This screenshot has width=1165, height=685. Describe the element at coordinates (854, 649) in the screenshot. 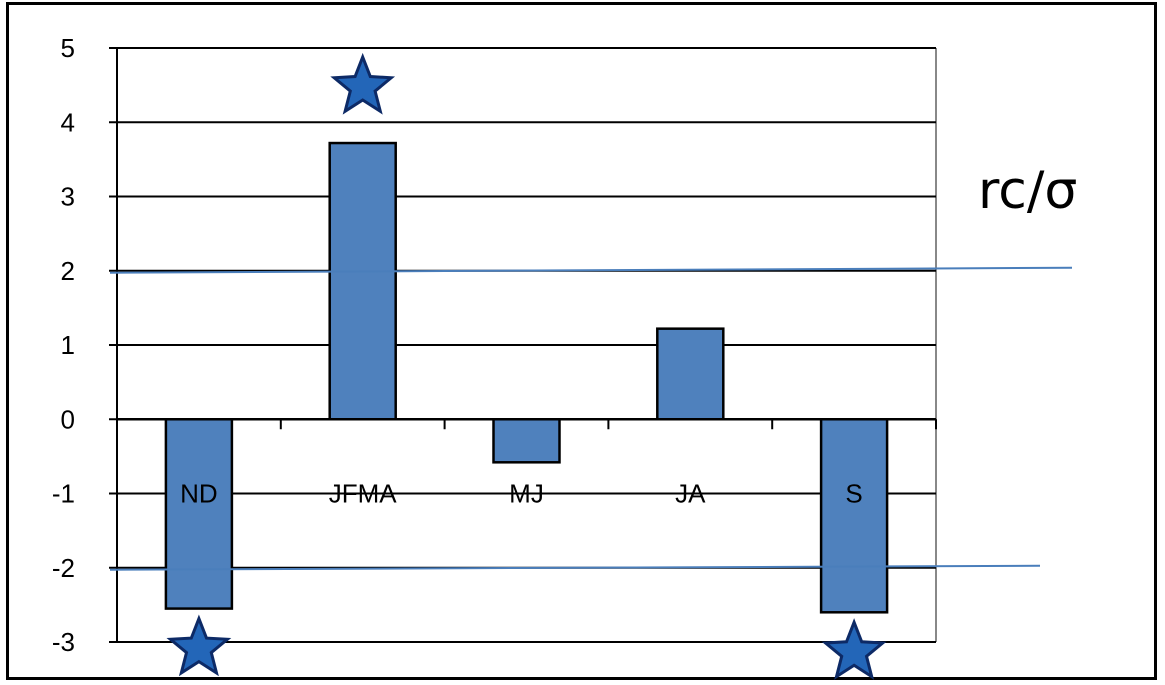

I see `star-icon-S` at that location.